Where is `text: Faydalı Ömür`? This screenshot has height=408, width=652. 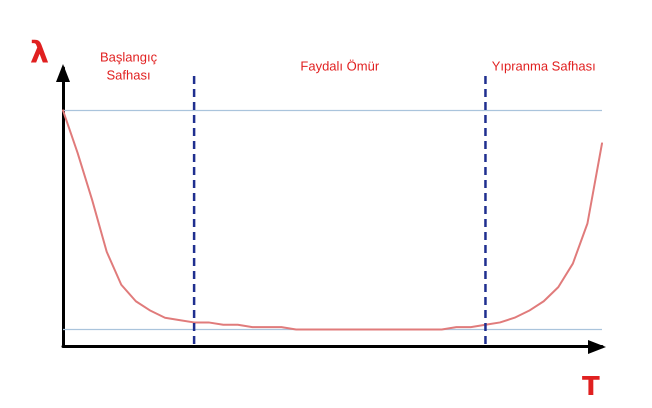 text: Faydalı Ömür is located at coordinates (340, 66).